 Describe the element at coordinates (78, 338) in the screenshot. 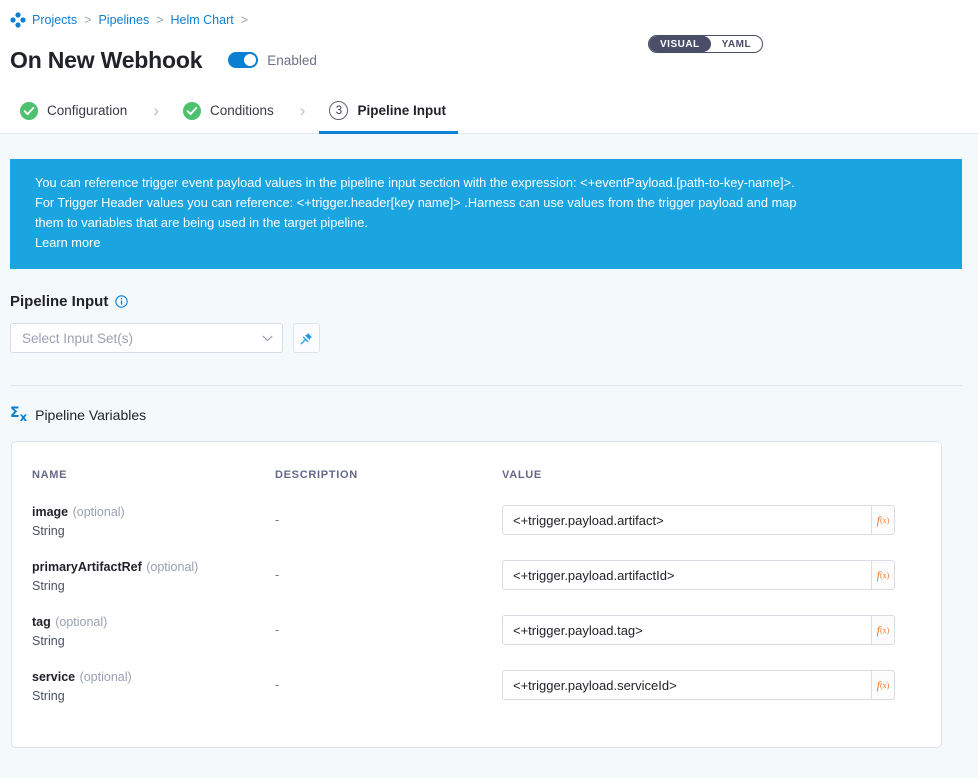

I see `input-set-placeholder: Select Input Set(s)` at that location.